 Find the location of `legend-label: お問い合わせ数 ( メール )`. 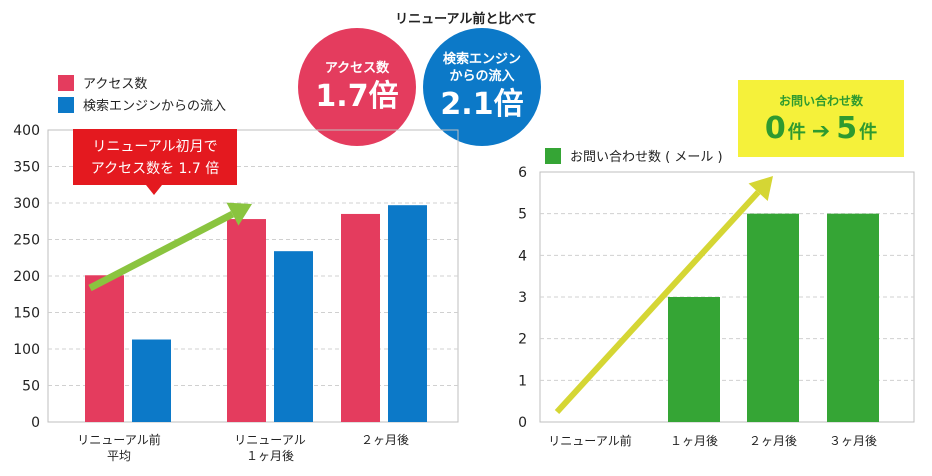

legend-label: お問い合わせ数 ( メール ) is located at coordinates (646, 157).